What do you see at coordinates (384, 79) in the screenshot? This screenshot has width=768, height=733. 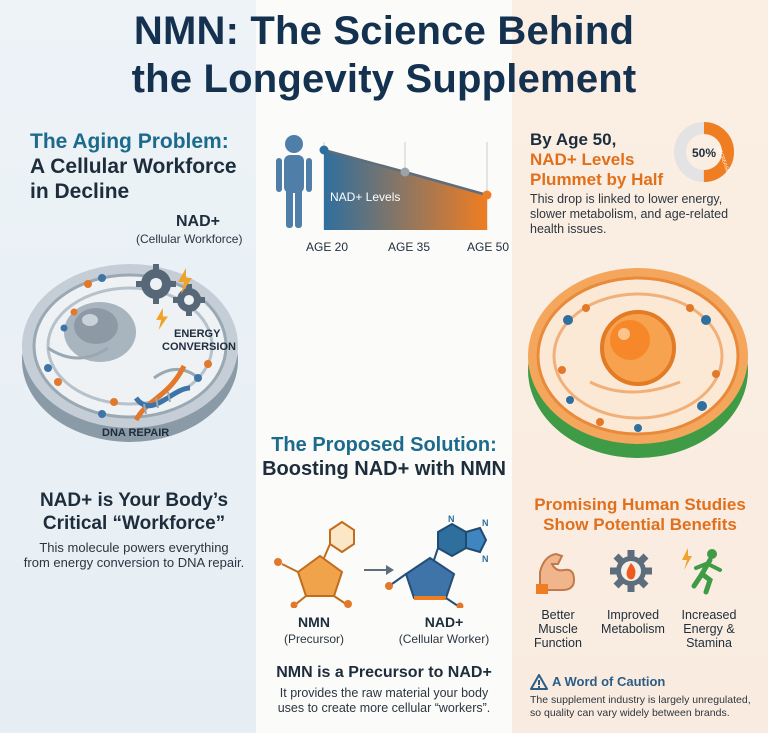 I see `page-title-line2: the Longevity Supplement` at bounding box center [384, 79].